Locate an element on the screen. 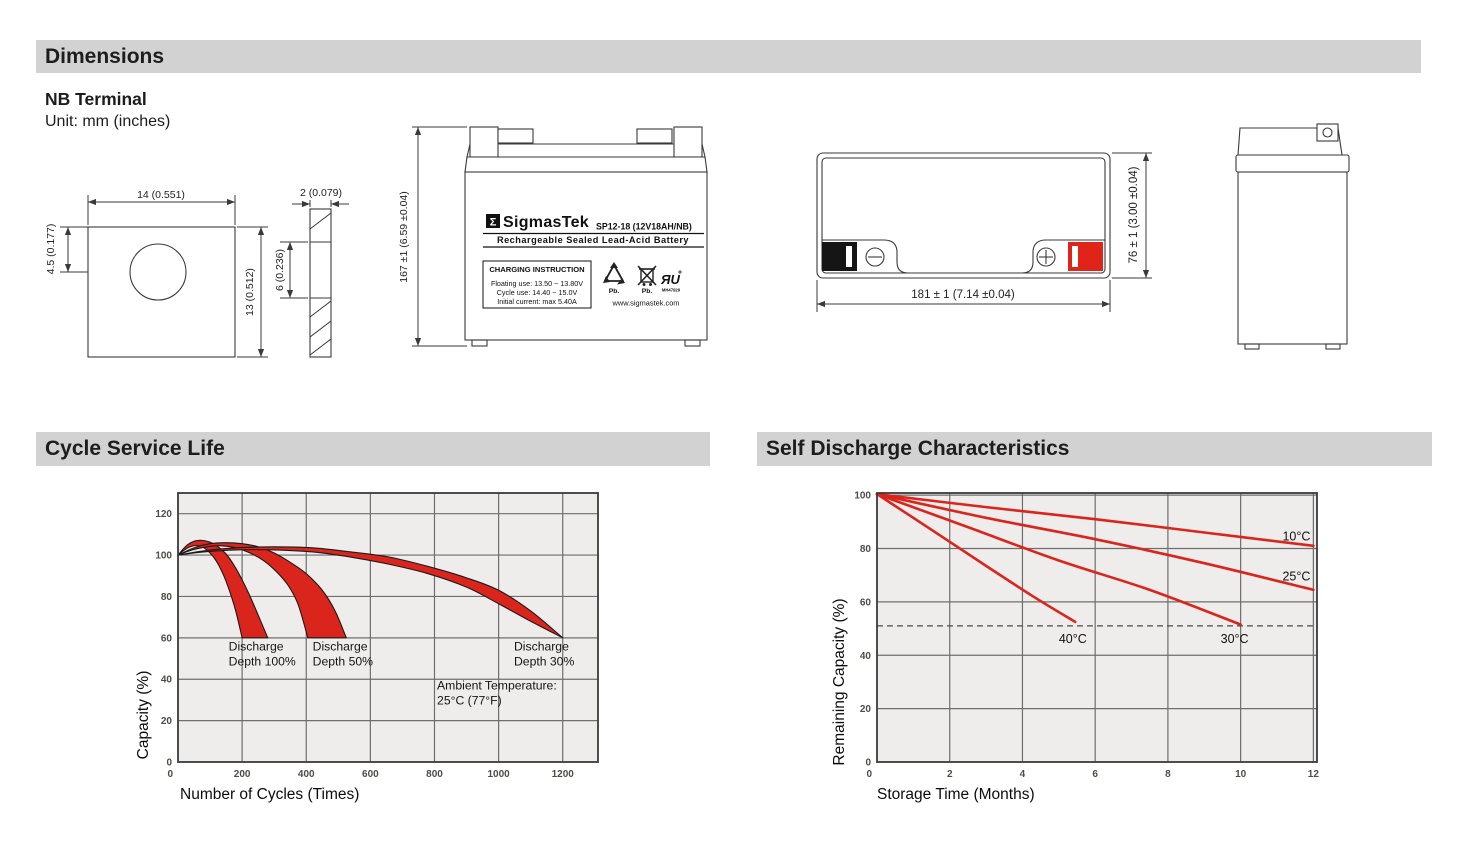 Image resolution: width=1459 pixels, height=856 pixels. y-axis-title: Remaining Capacity (%) is located at coordinates (839, 681).